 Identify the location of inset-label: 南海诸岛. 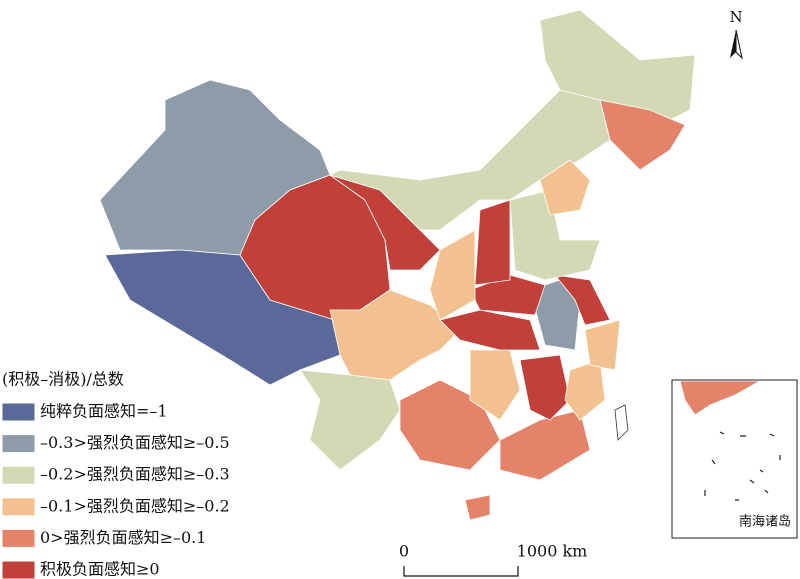
(765, 522).